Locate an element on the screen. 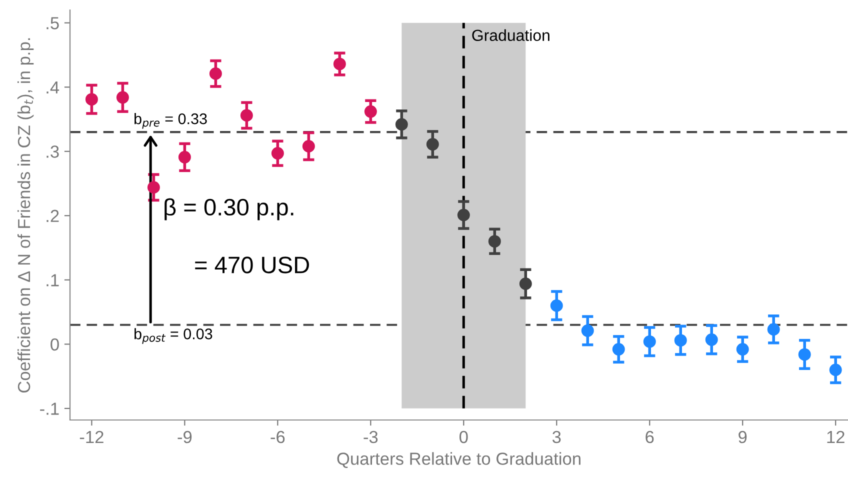  x-tick-label: 6 is located at coordinates (650, 437).